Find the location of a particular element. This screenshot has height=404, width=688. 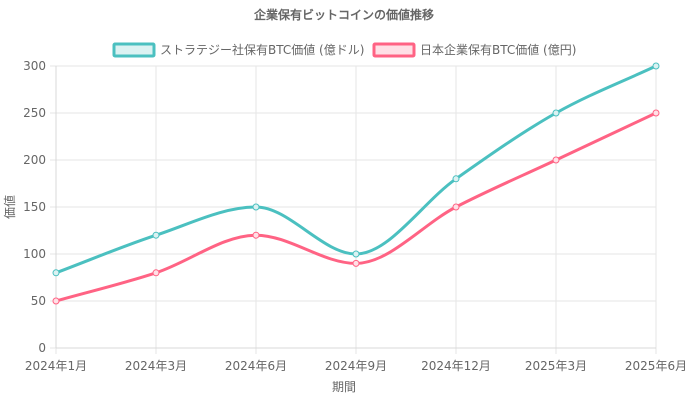

x-tick-label: 2024年9月 is located at coordinates (356, 366).